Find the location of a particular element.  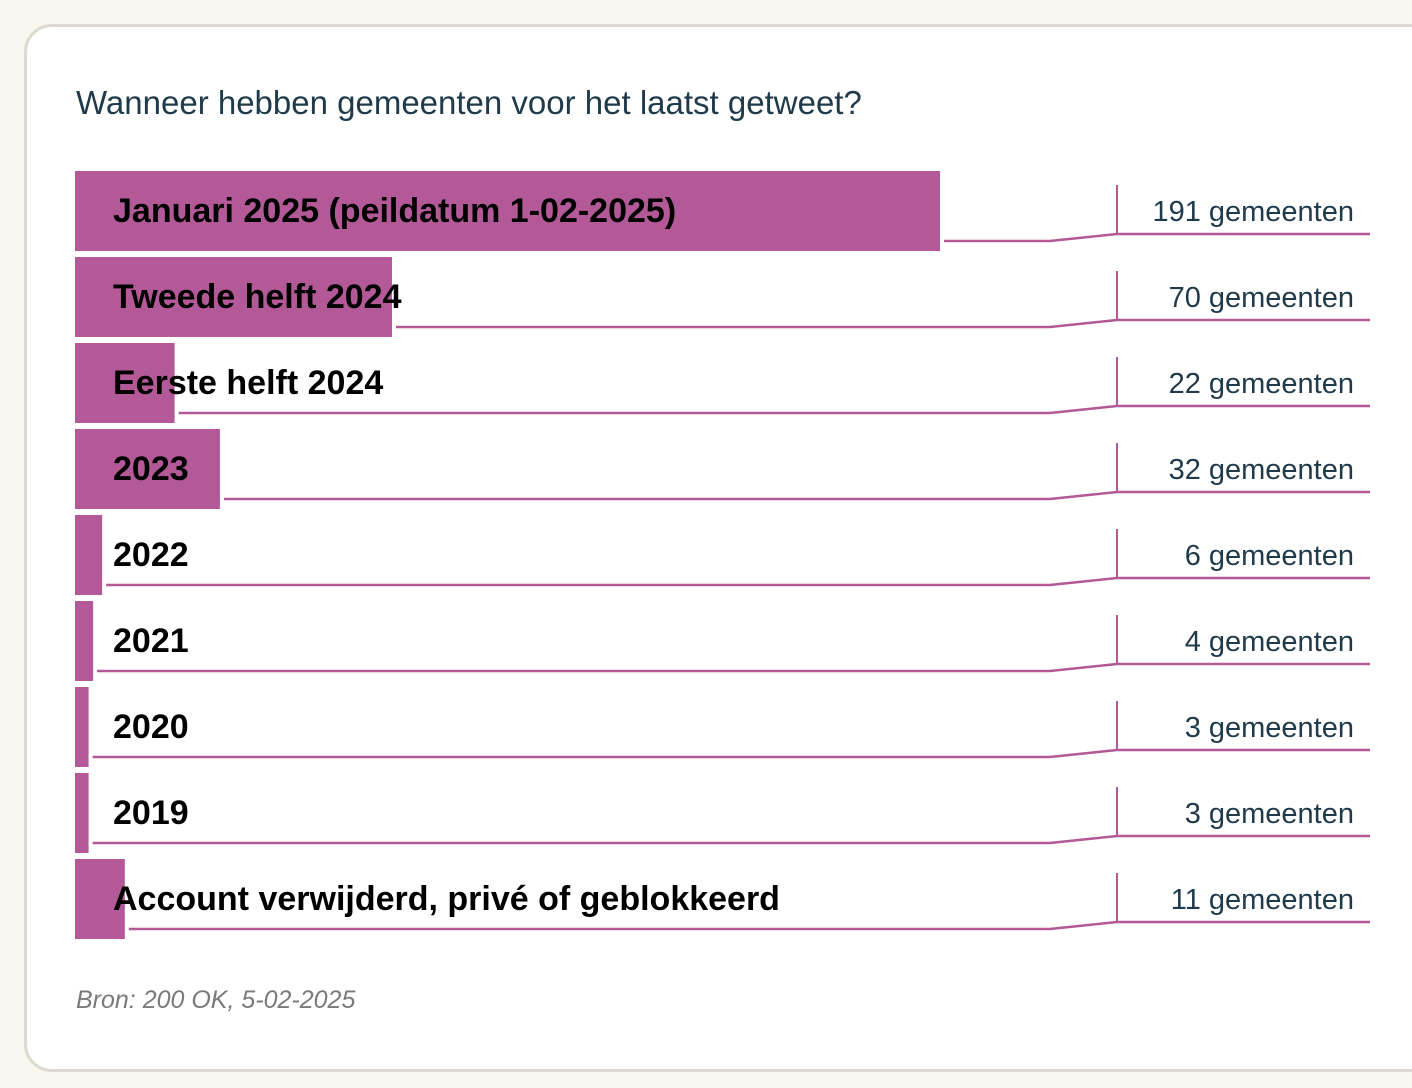

category-label: 2020 is located at coordinates (151, 727).